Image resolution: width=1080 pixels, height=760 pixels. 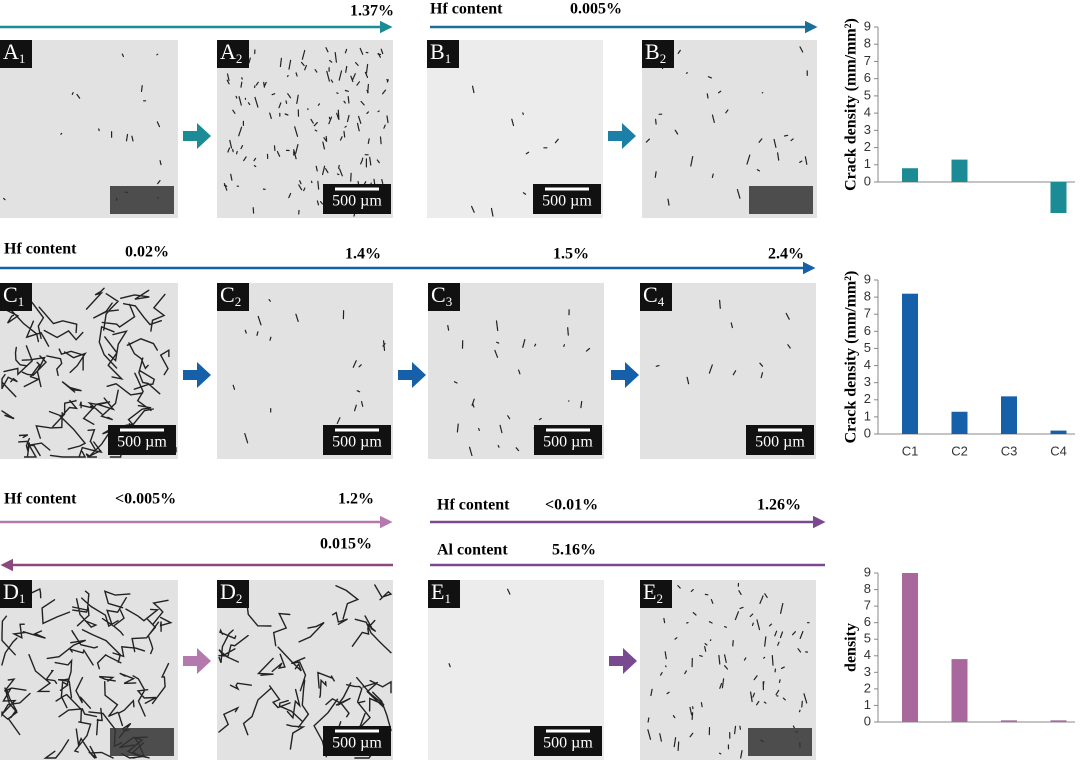 What do you see at coordinates (449, 301) in the screenshot?
I see `panel-subscript: 3` at bounding box center [449, 301].